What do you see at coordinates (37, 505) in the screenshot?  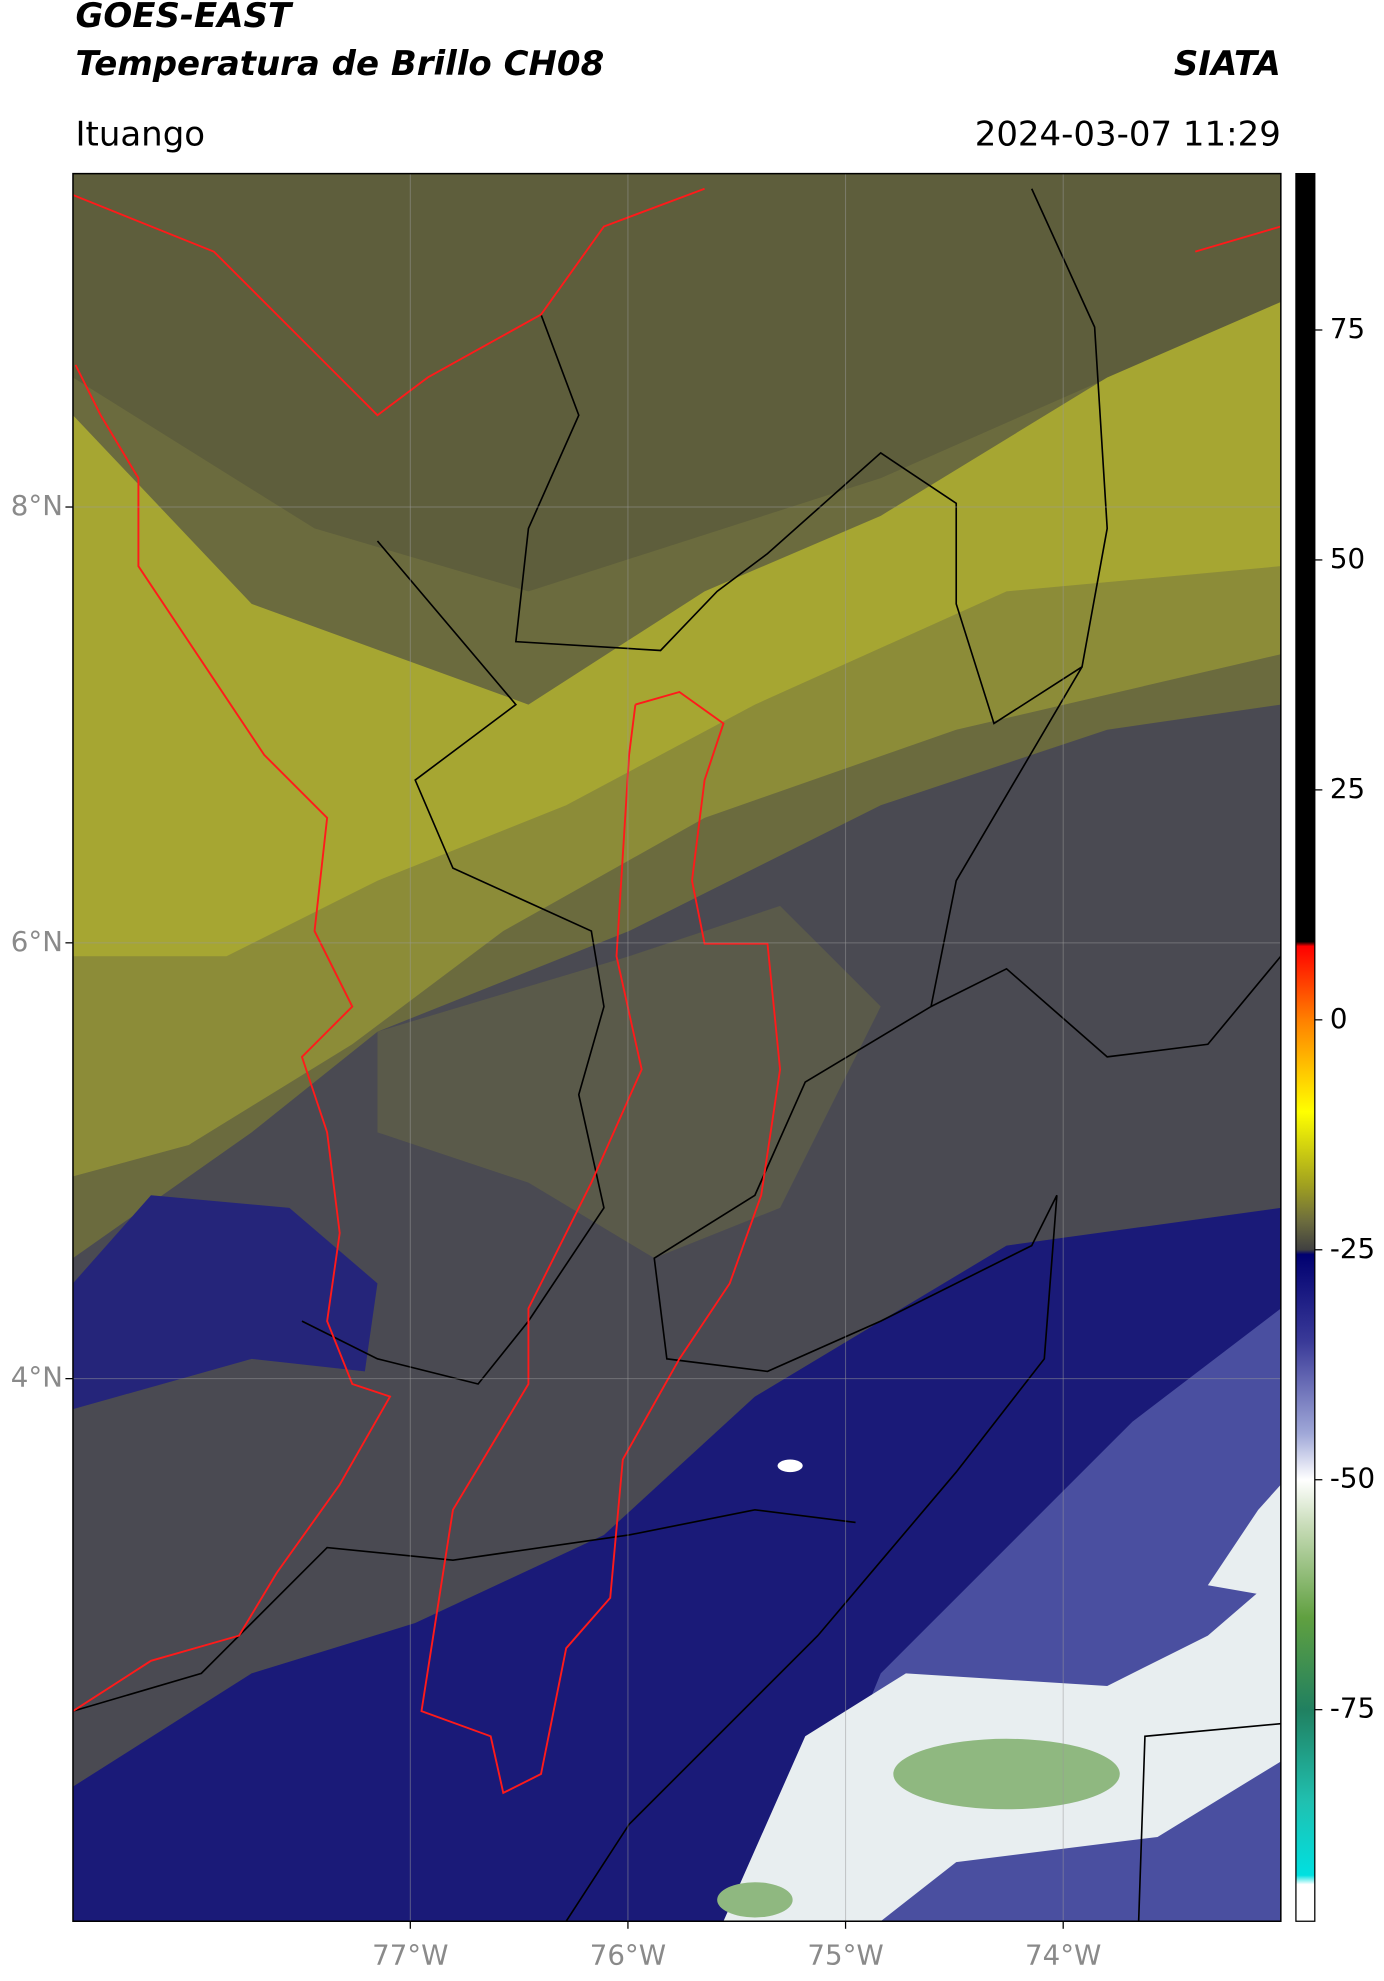 I see `y-tick-label: 8°N` at bounding box center [37, 505].